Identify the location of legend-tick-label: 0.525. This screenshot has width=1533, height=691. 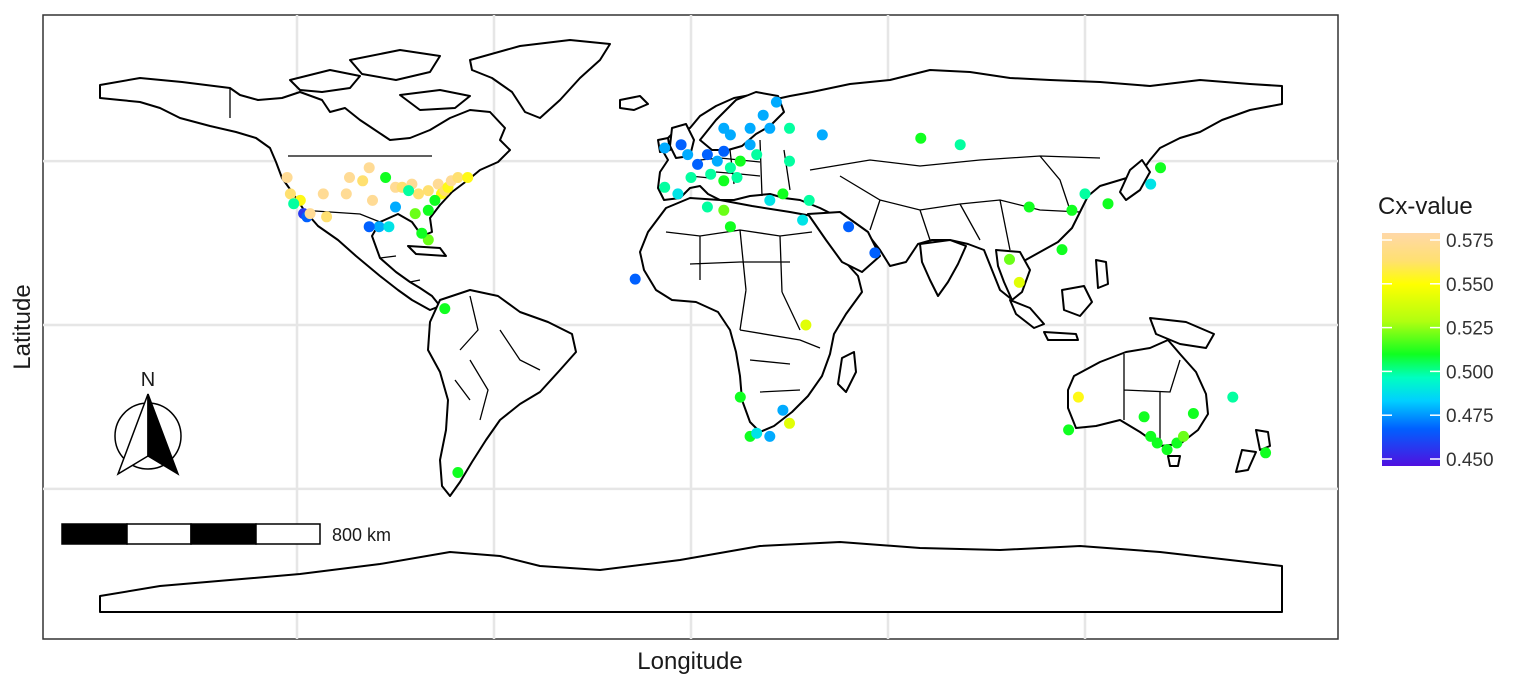
(1470, 329).